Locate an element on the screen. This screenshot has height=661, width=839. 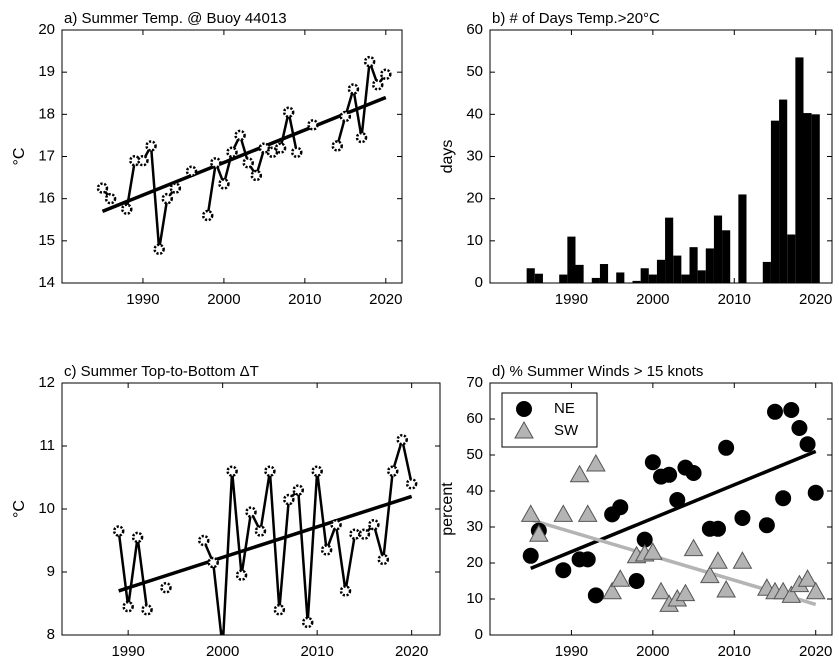
y-tick-label: 30 is located at coordinates (474, 155).